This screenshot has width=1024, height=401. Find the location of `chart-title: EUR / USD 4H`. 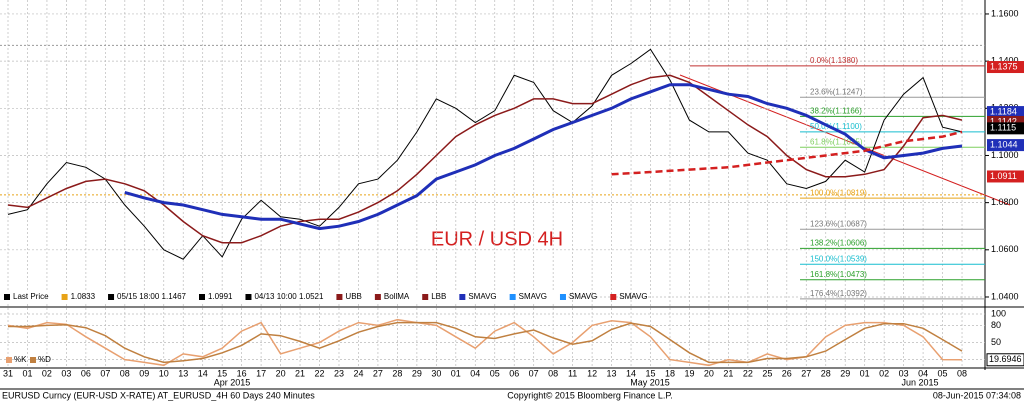

chart-title: EUR / USD 4H is located at coordinates (497, 239).